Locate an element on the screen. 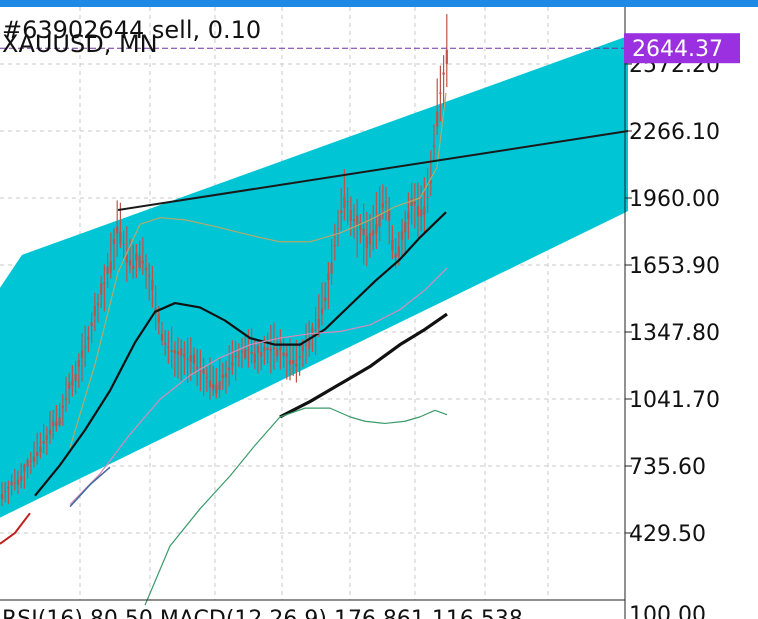  y-tick-label-3: 1653.90 is located at coordinates (674, 266).